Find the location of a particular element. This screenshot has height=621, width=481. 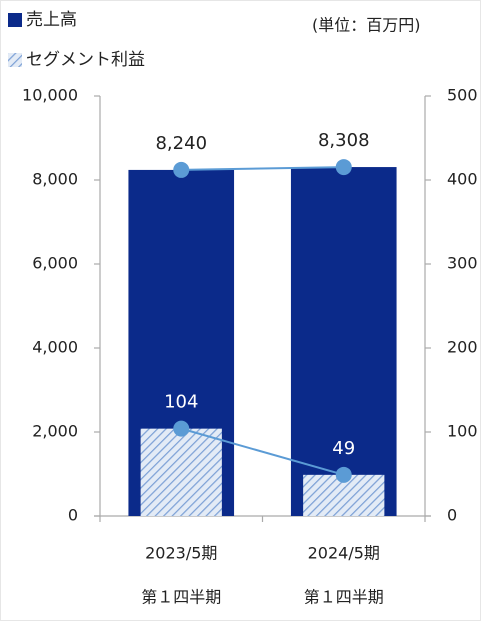

y2-tick-label: 500 is located at coordinates (462, 95).